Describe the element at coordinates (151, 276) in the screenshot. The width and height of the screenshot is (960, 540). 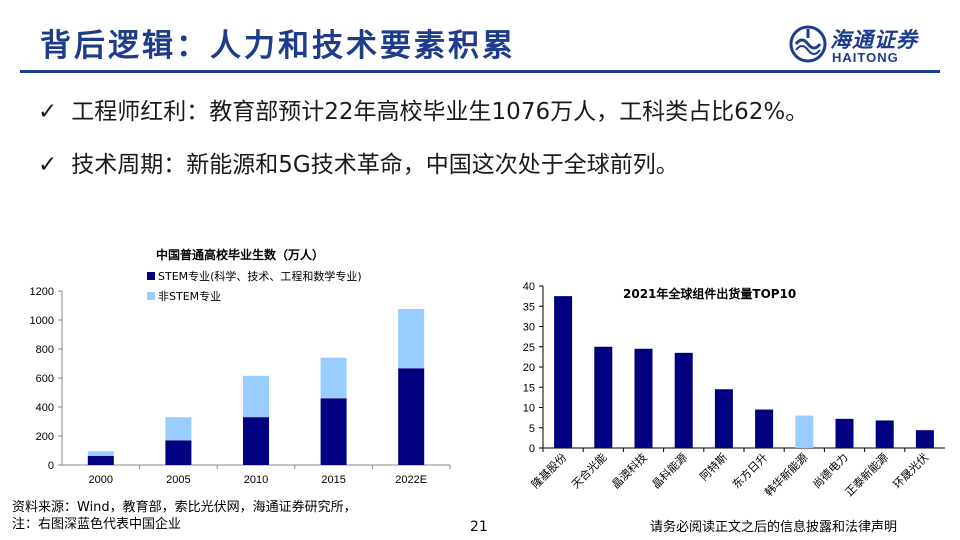
I see `legend-swatch-stem` at that location.